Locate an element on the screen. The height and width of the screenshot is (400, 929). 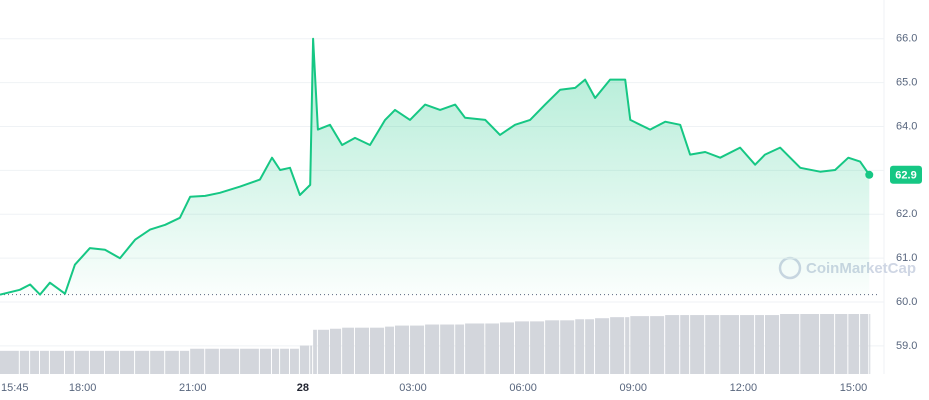
x-tick-label: 21:00 is located at coordinates (193, 388).